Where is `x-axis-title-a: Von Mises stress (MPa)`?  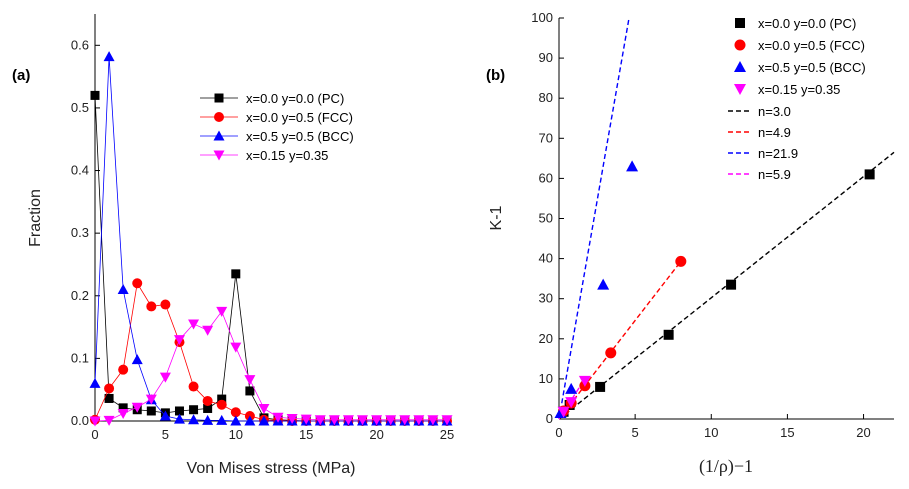 x-axis-title-a: Von Mises stress (MPa) is located at coordinates (271, 468).